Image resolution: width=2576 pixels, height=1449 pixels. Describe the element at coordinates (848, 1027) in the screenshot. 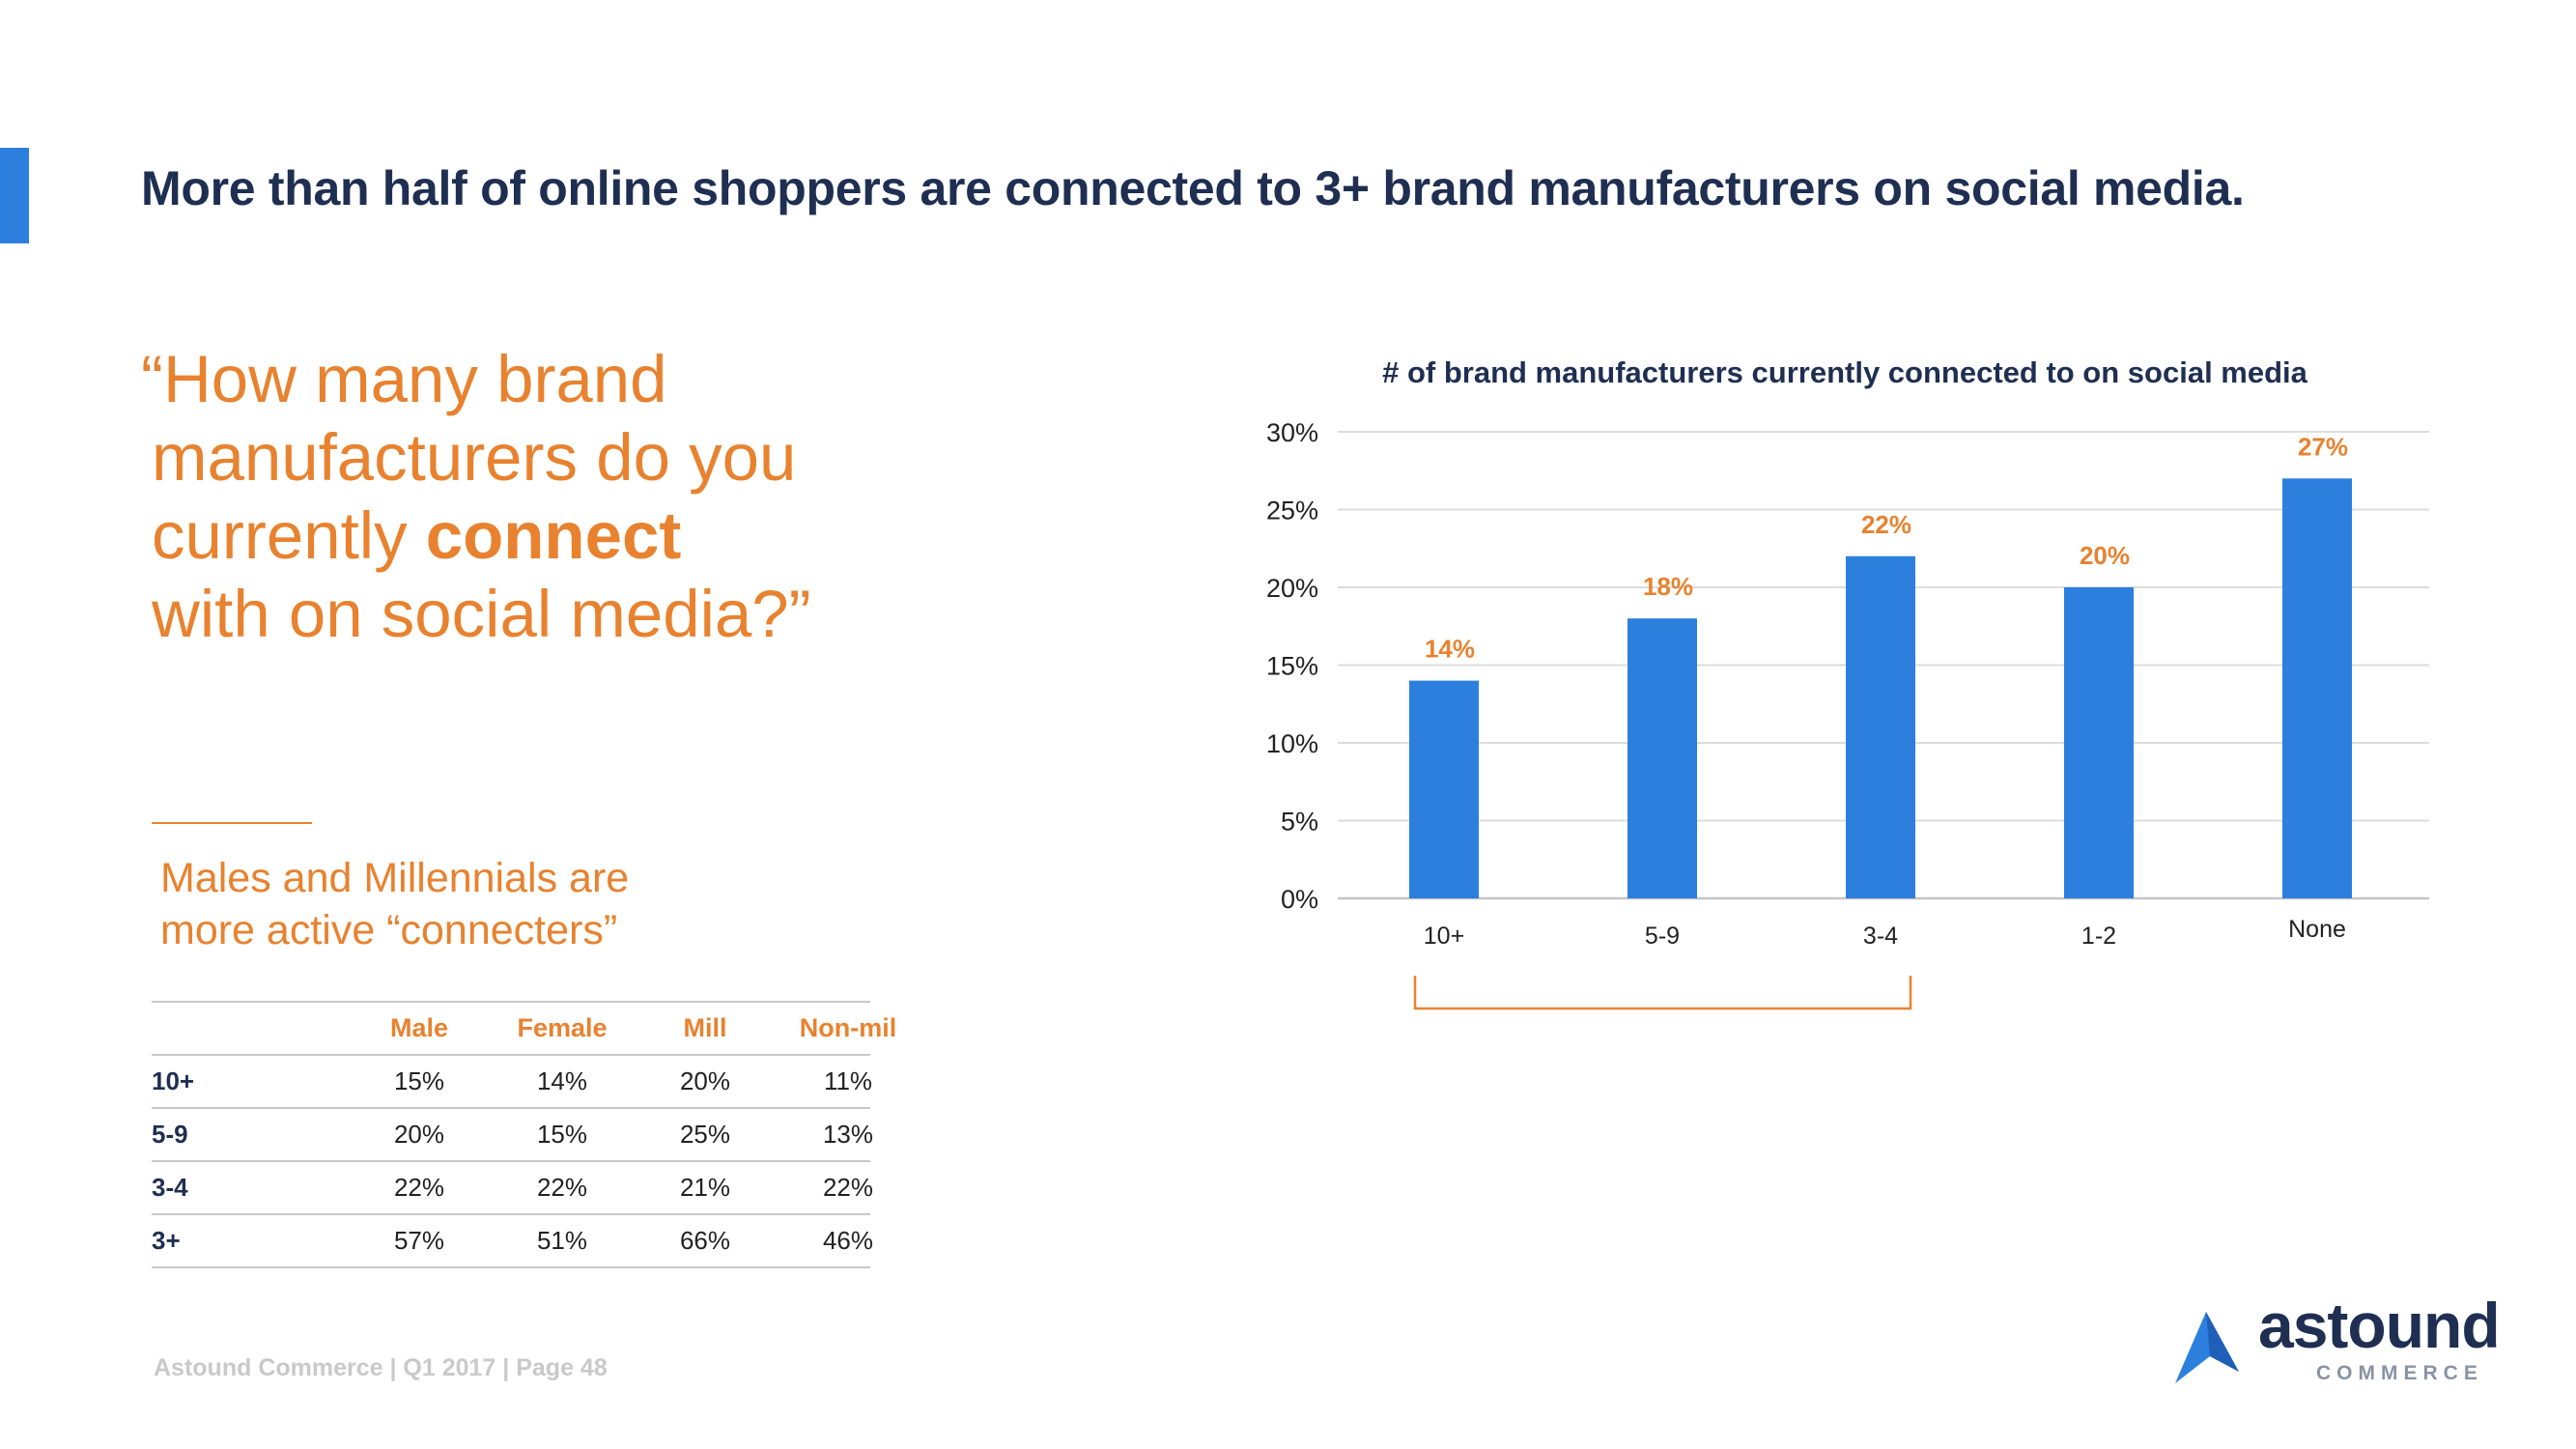

I see `table-header-cell: Non-mil` at that location.